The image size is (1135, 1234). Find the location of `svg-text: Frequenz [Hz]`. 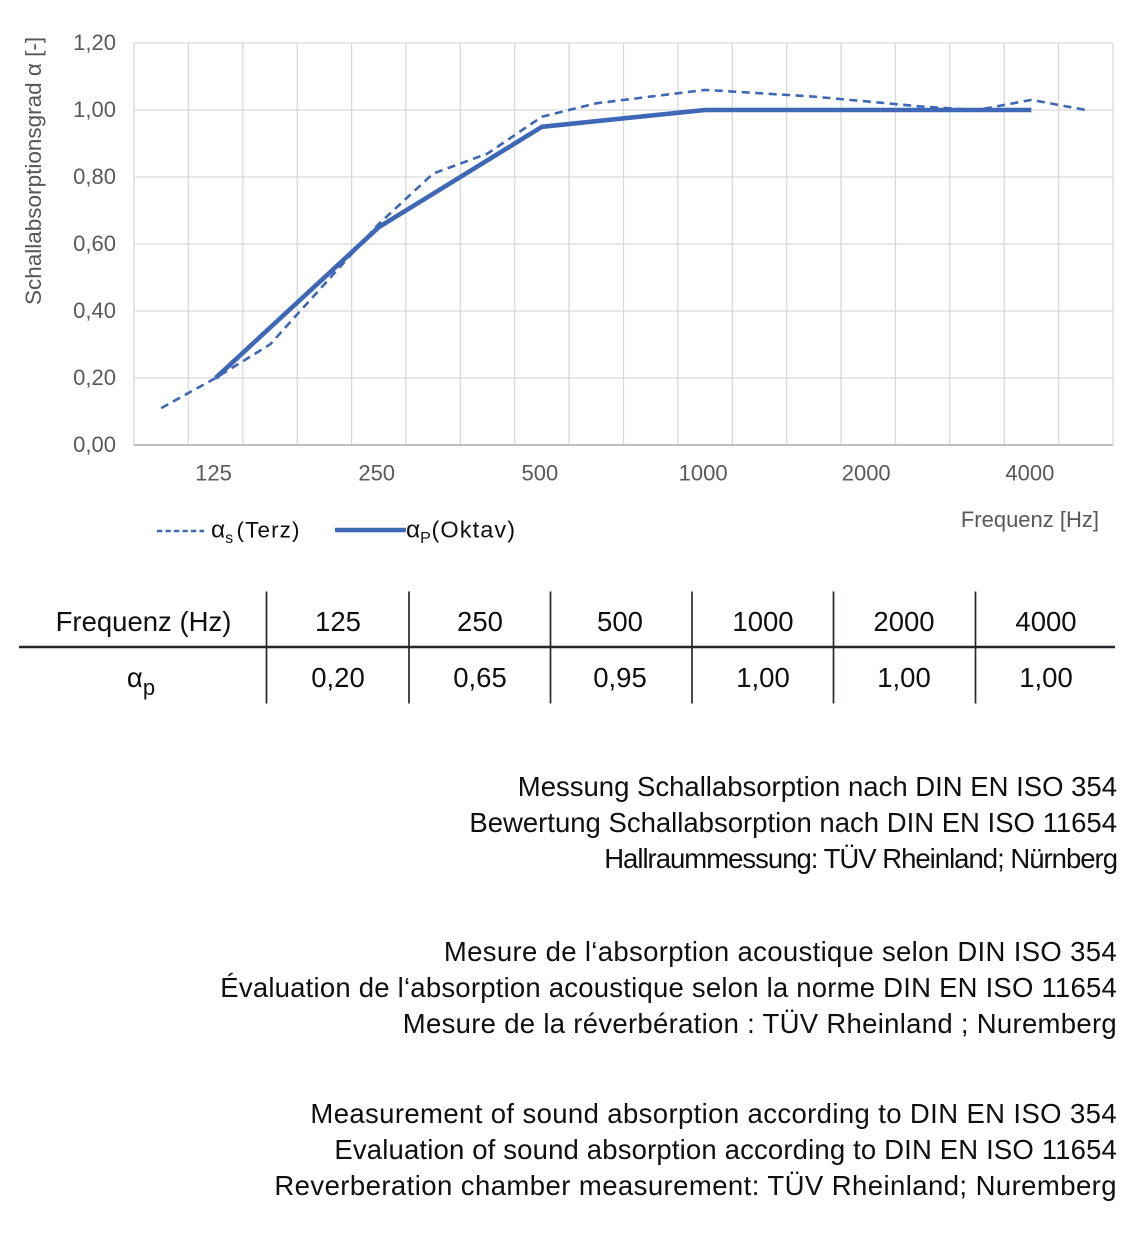

svg-text: Frequenz [Hz] is located at coordinates (1030, 519).